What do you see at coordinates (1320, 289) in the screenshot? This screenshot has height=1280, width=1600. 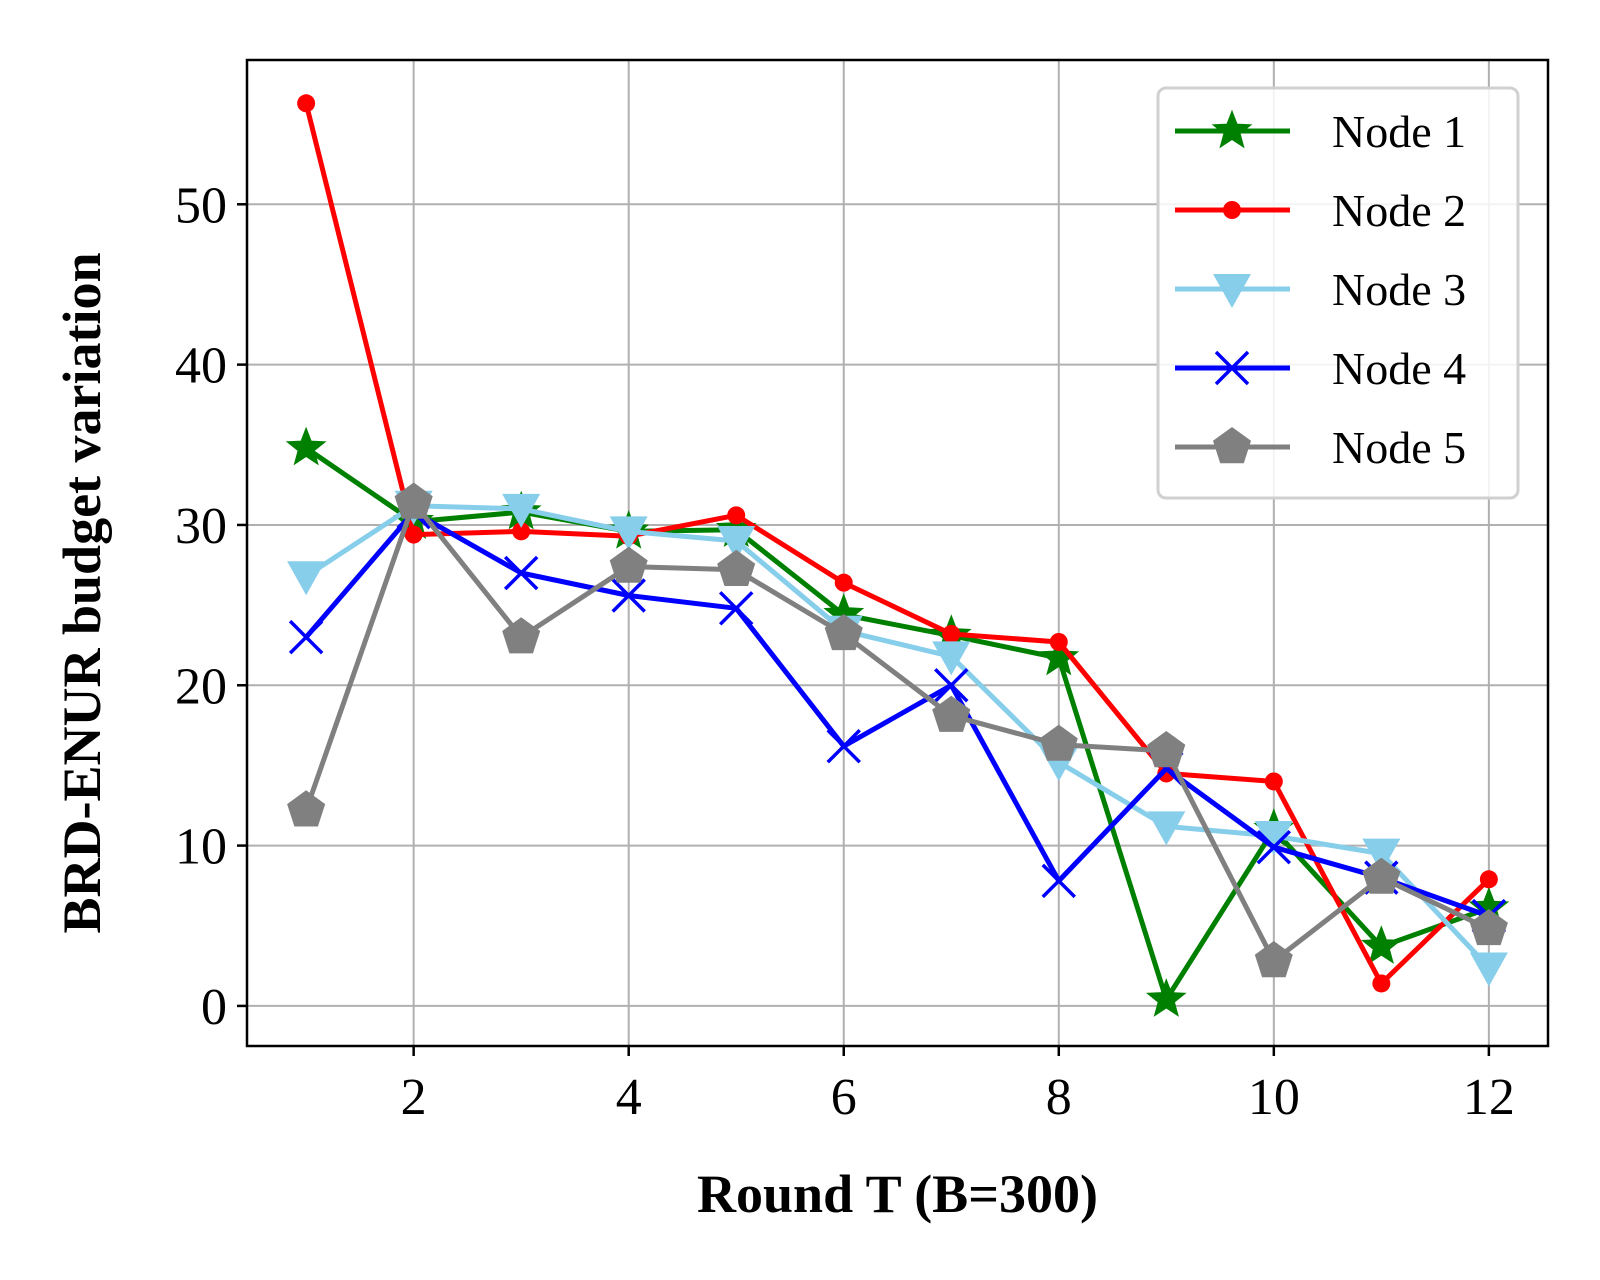 I see `legend-entry: Node 3` at bounding box center [1320, 289].